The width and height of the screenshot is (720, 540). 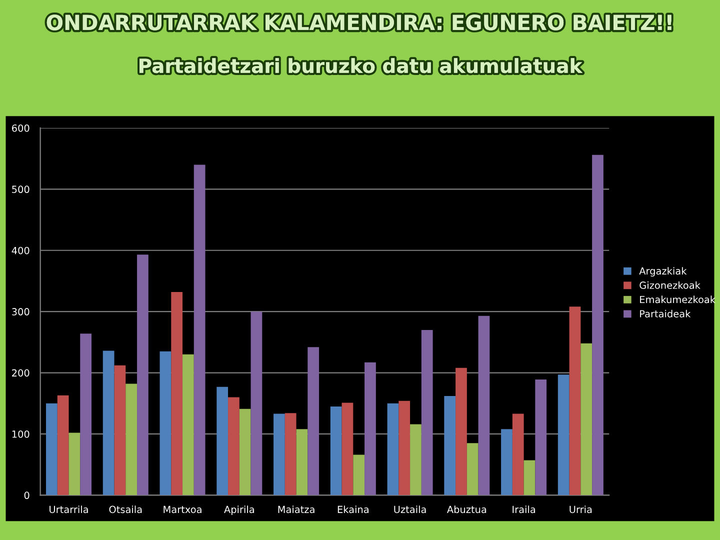 What do you see at coordinates (665, 314) in the screenshot?
I see `legend-label: Partaideak` at bounding box center [665, 314].